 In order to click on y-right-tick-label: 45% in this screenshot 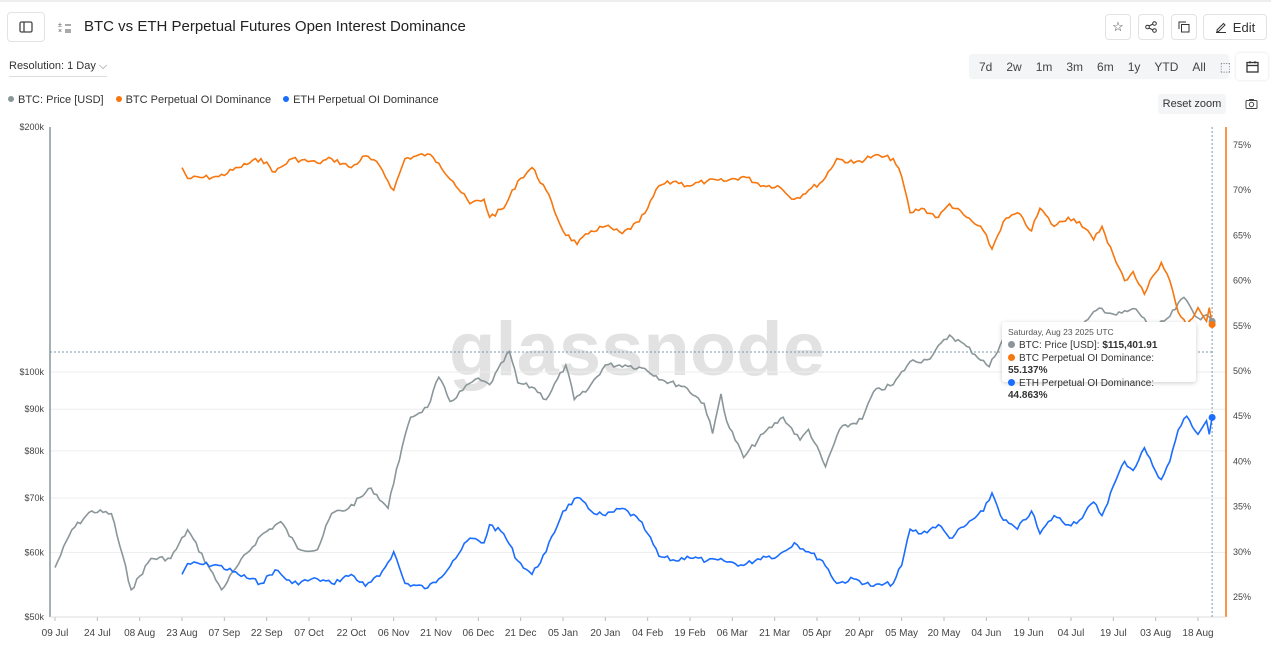, I will do `click(1242, 416)`.